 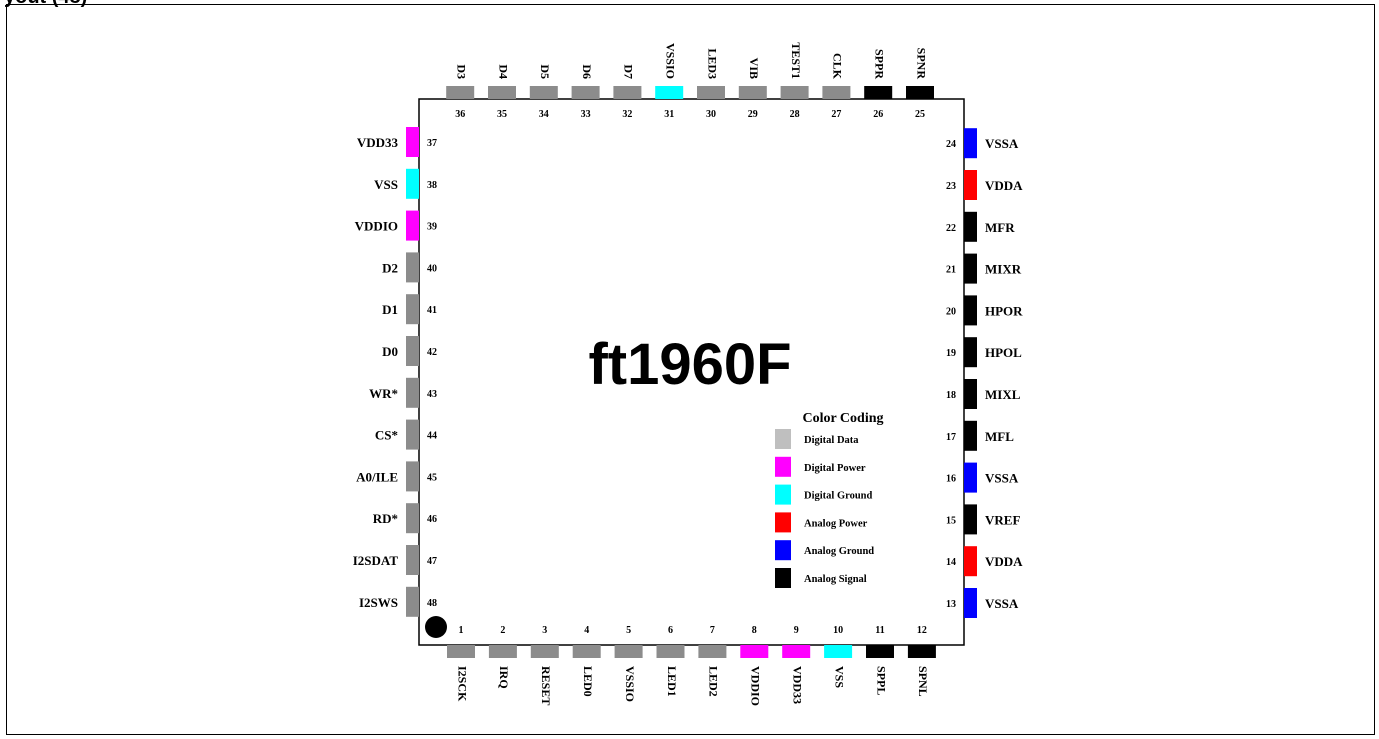 I want to click on pin-23-pad, so click(x=970, y=185).